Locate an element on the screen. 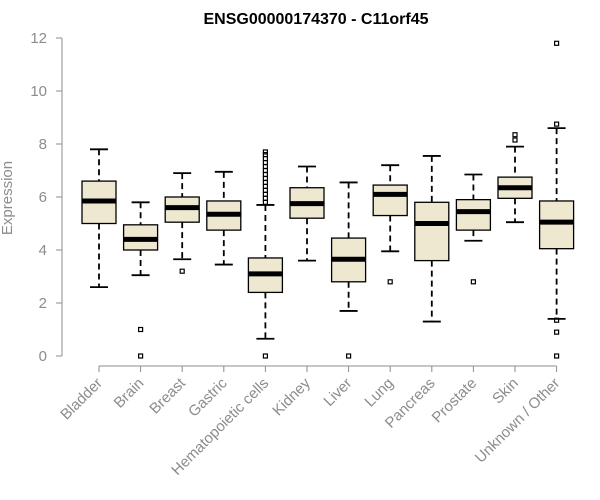  x-tick-label: Kidney is located at coordinates (291, 396).